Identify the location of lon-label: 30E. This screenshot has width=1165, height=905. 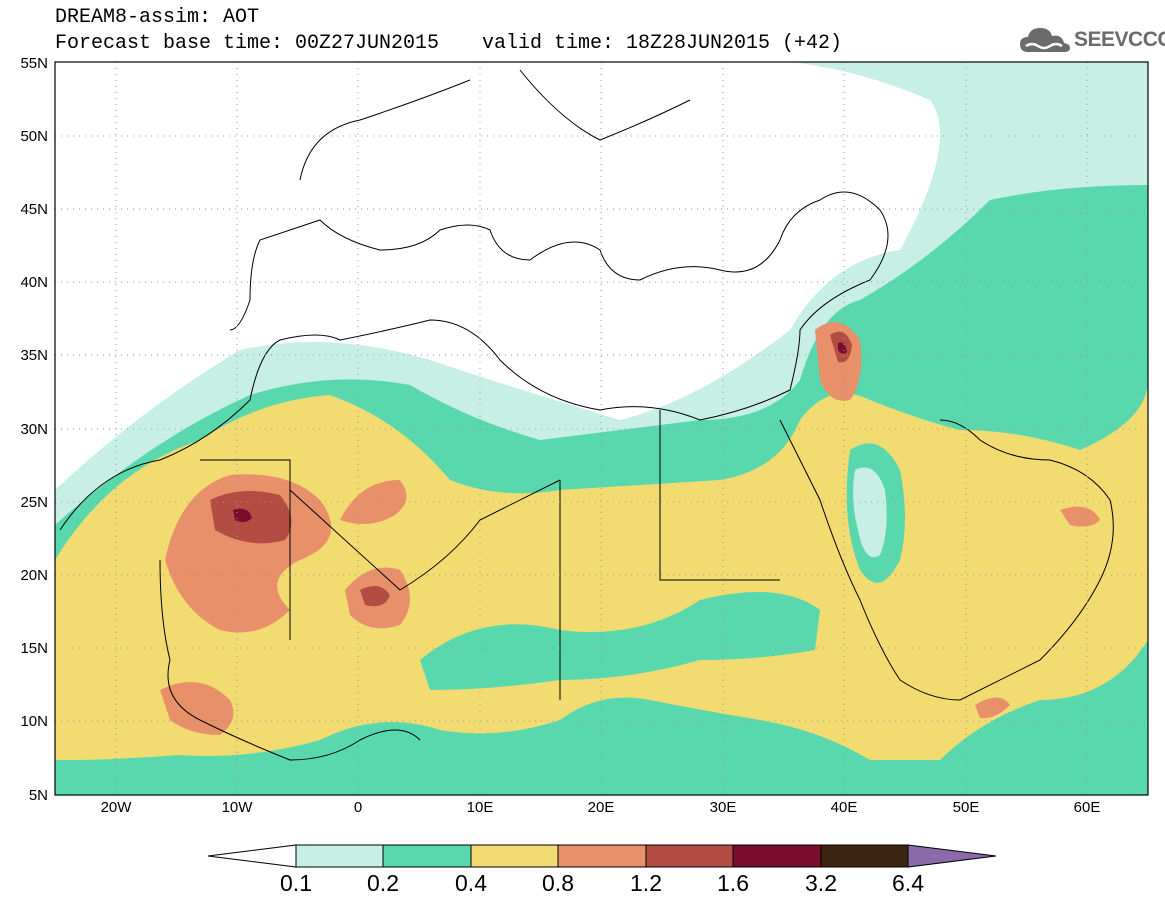
(723, 807).